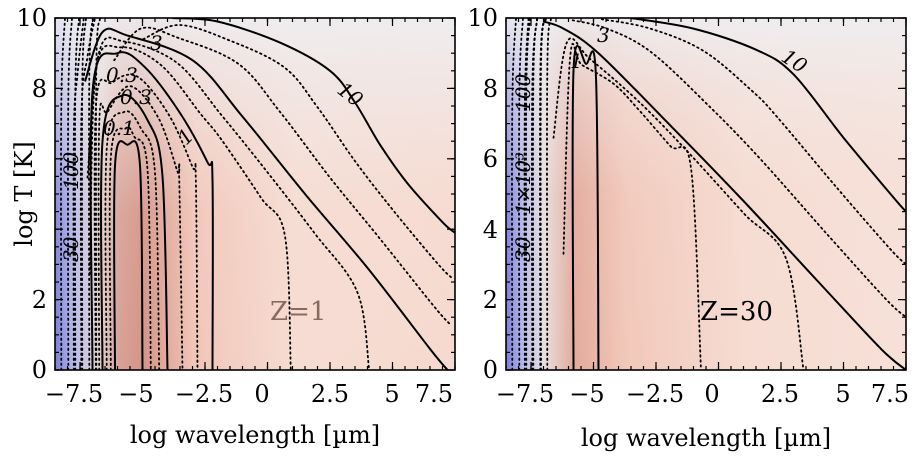 This screenshot has width=923, height=460. Describe the element at coordinates (156, 43) in the screenshot. I see `contour-label-3: 3` at that location.